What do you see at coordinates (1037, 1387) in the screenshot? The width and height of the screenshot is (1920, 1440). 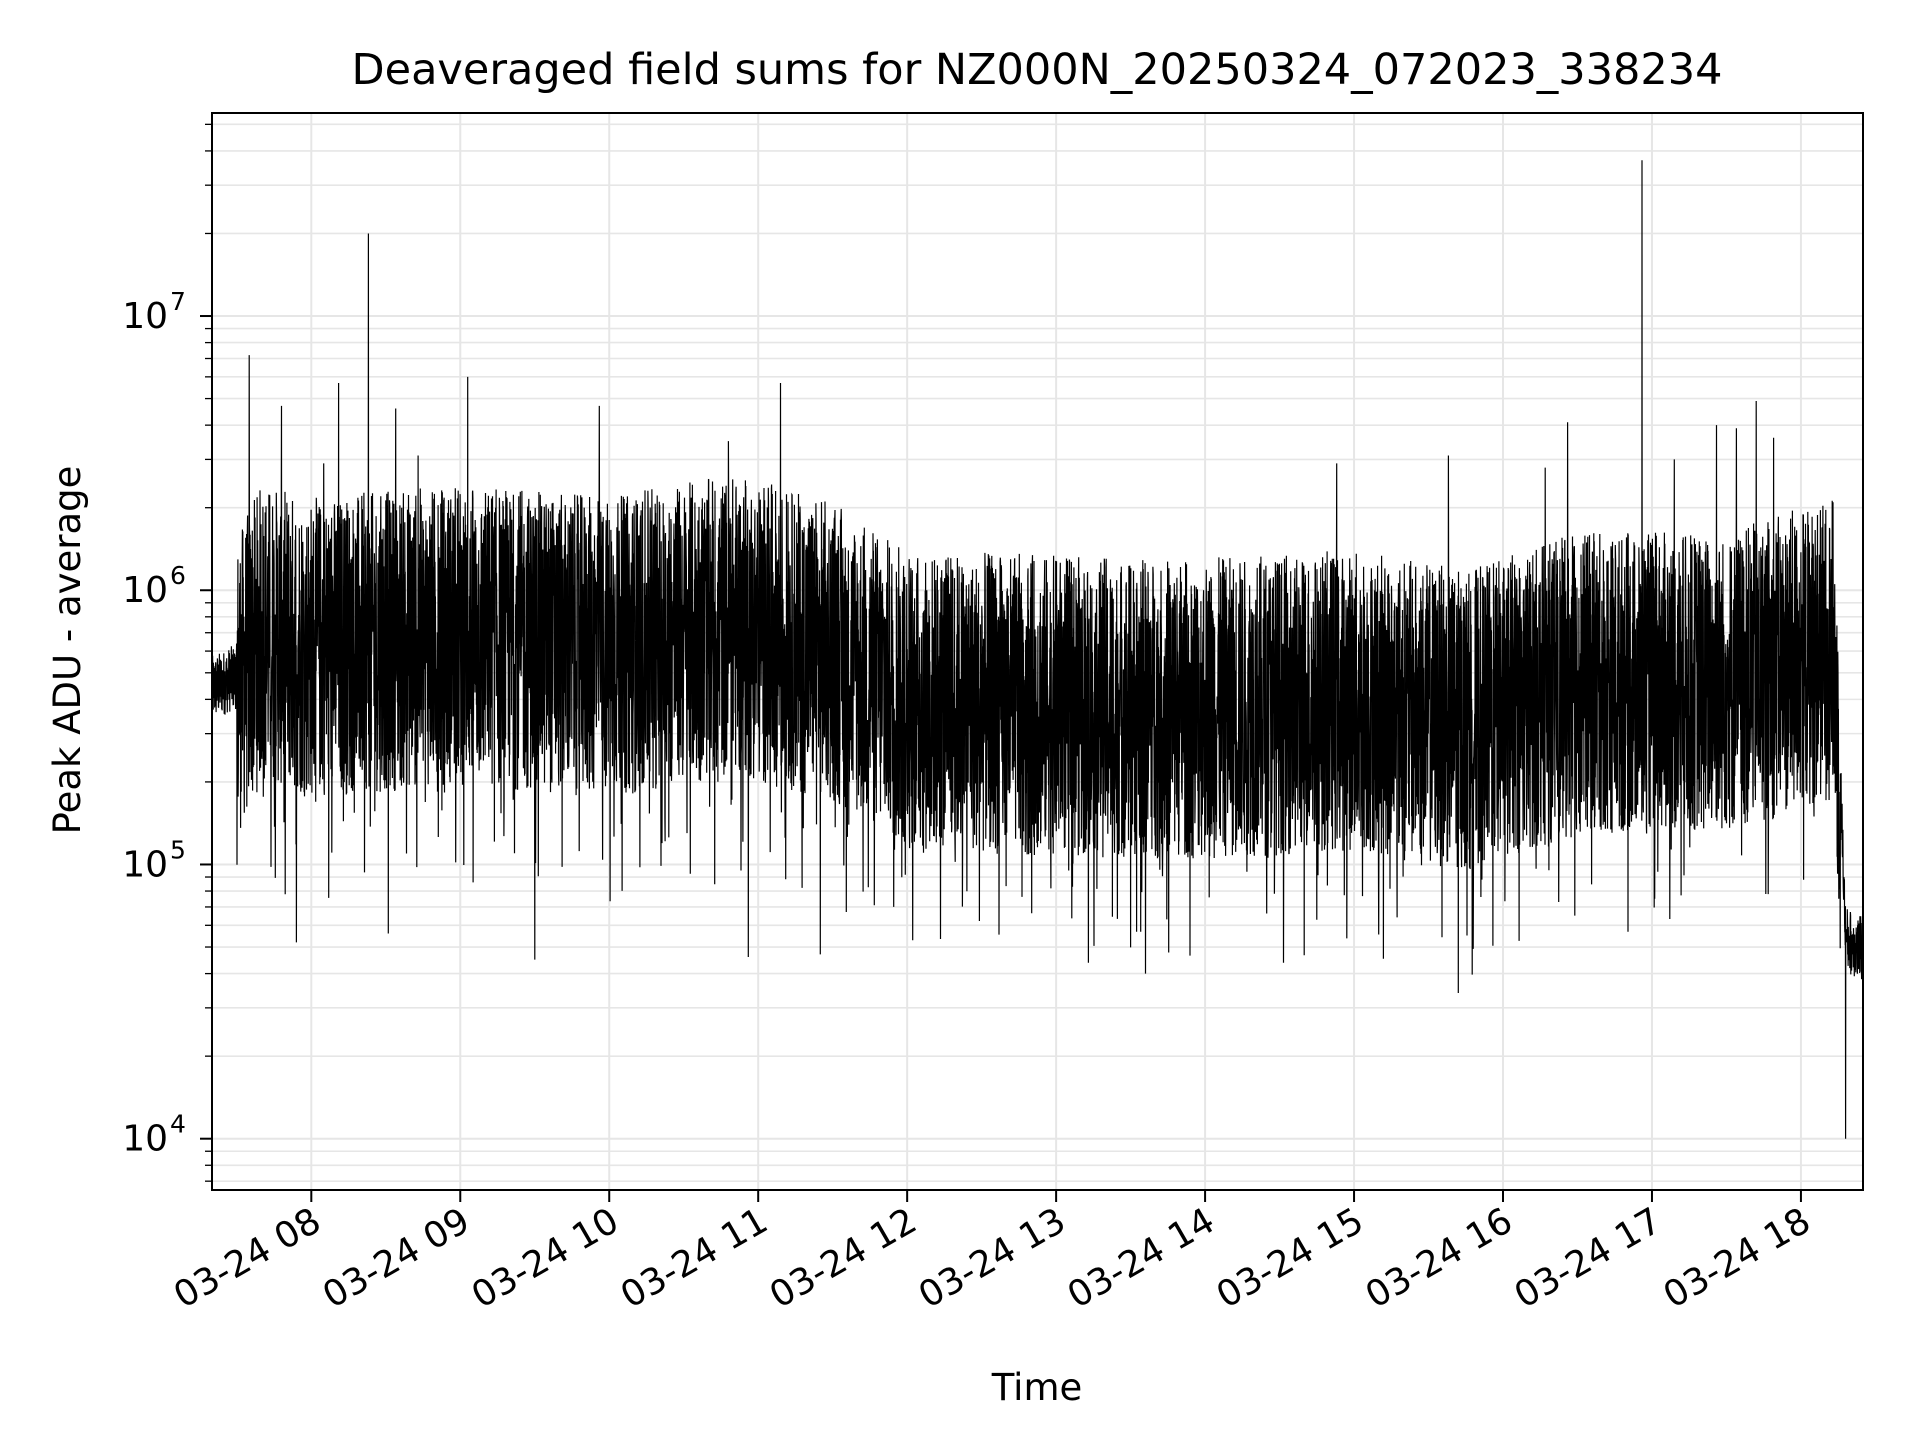 I see `x-axis-label: Time` at bounding box center [1037, 1387].